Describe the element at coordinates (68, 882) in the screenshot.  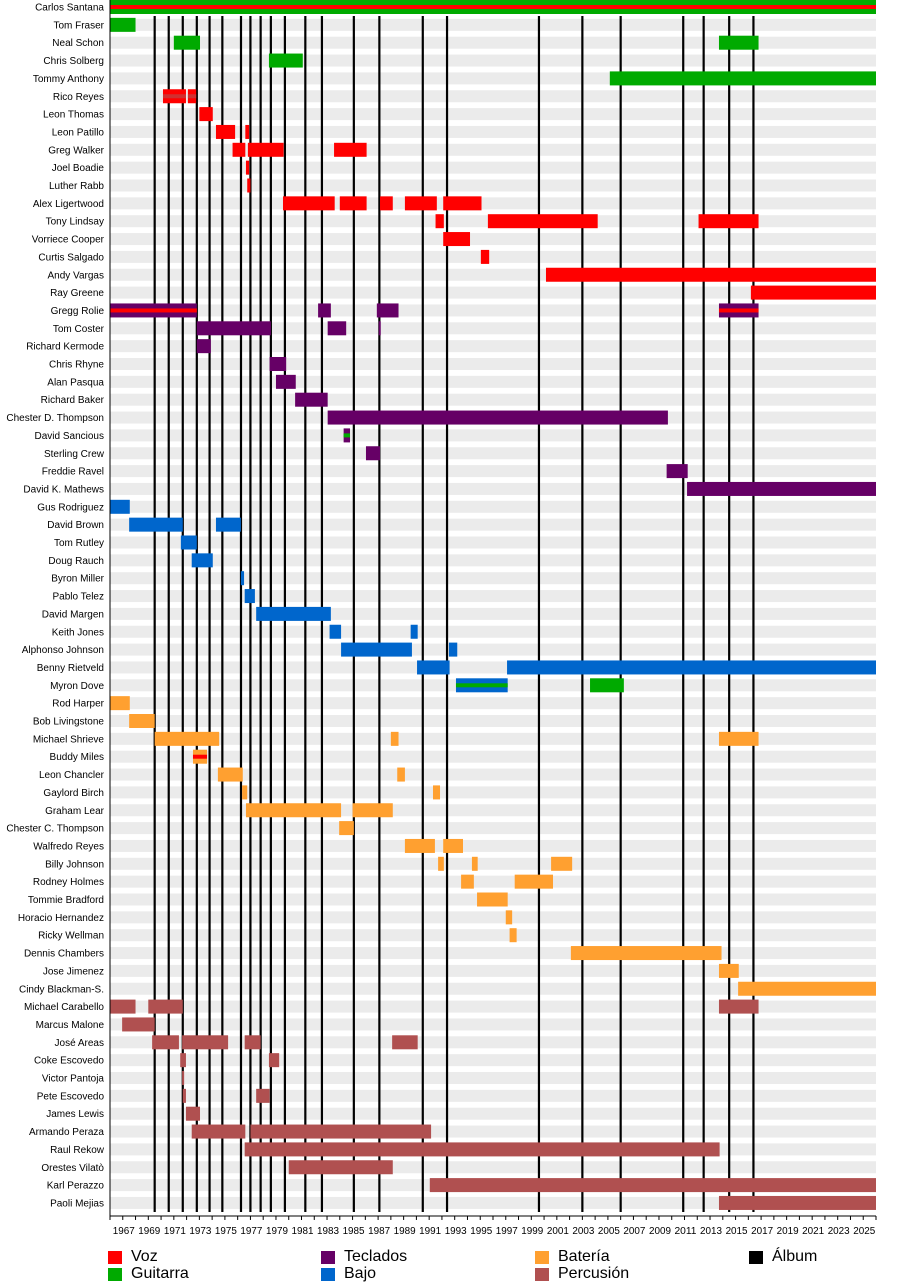
I see `member-name: Rodney Holmes` at that location.